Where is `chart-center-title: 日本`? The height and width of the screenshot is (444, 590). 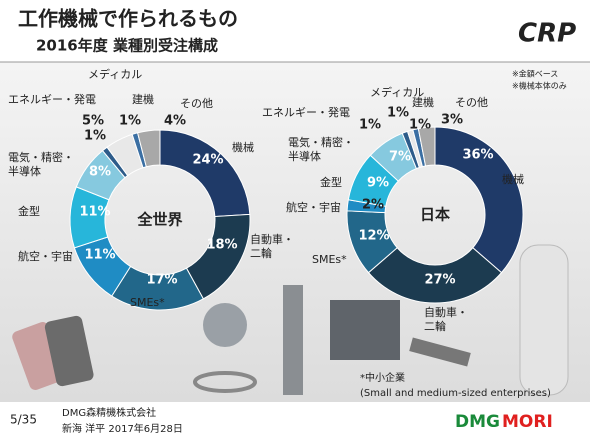 chart-center-title: 日本 is located at coordinates (435, 215).